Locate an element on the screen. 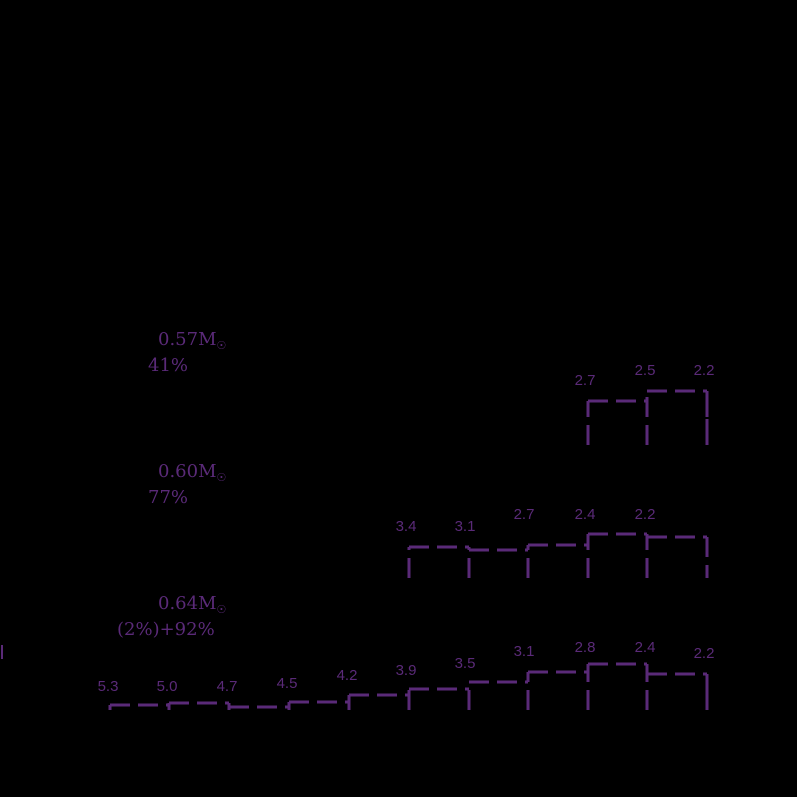 The width and height of the screenshot is (797, 797). bin-value-label: 5.3 is located at coordinates (108, 686).